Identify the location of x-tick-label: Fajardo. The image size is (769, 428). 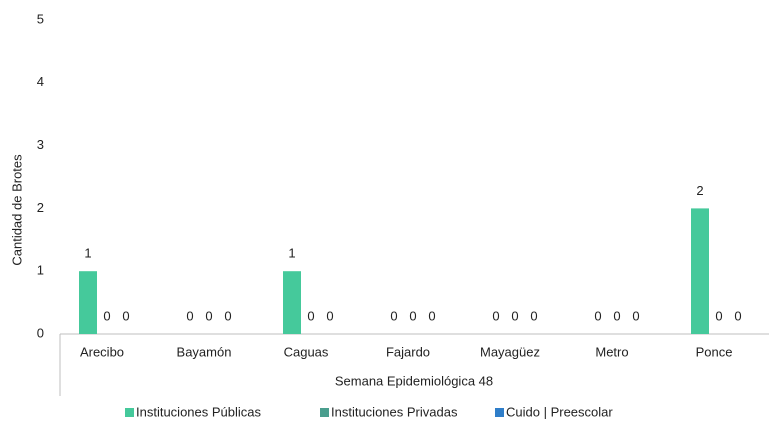
(408, 351).